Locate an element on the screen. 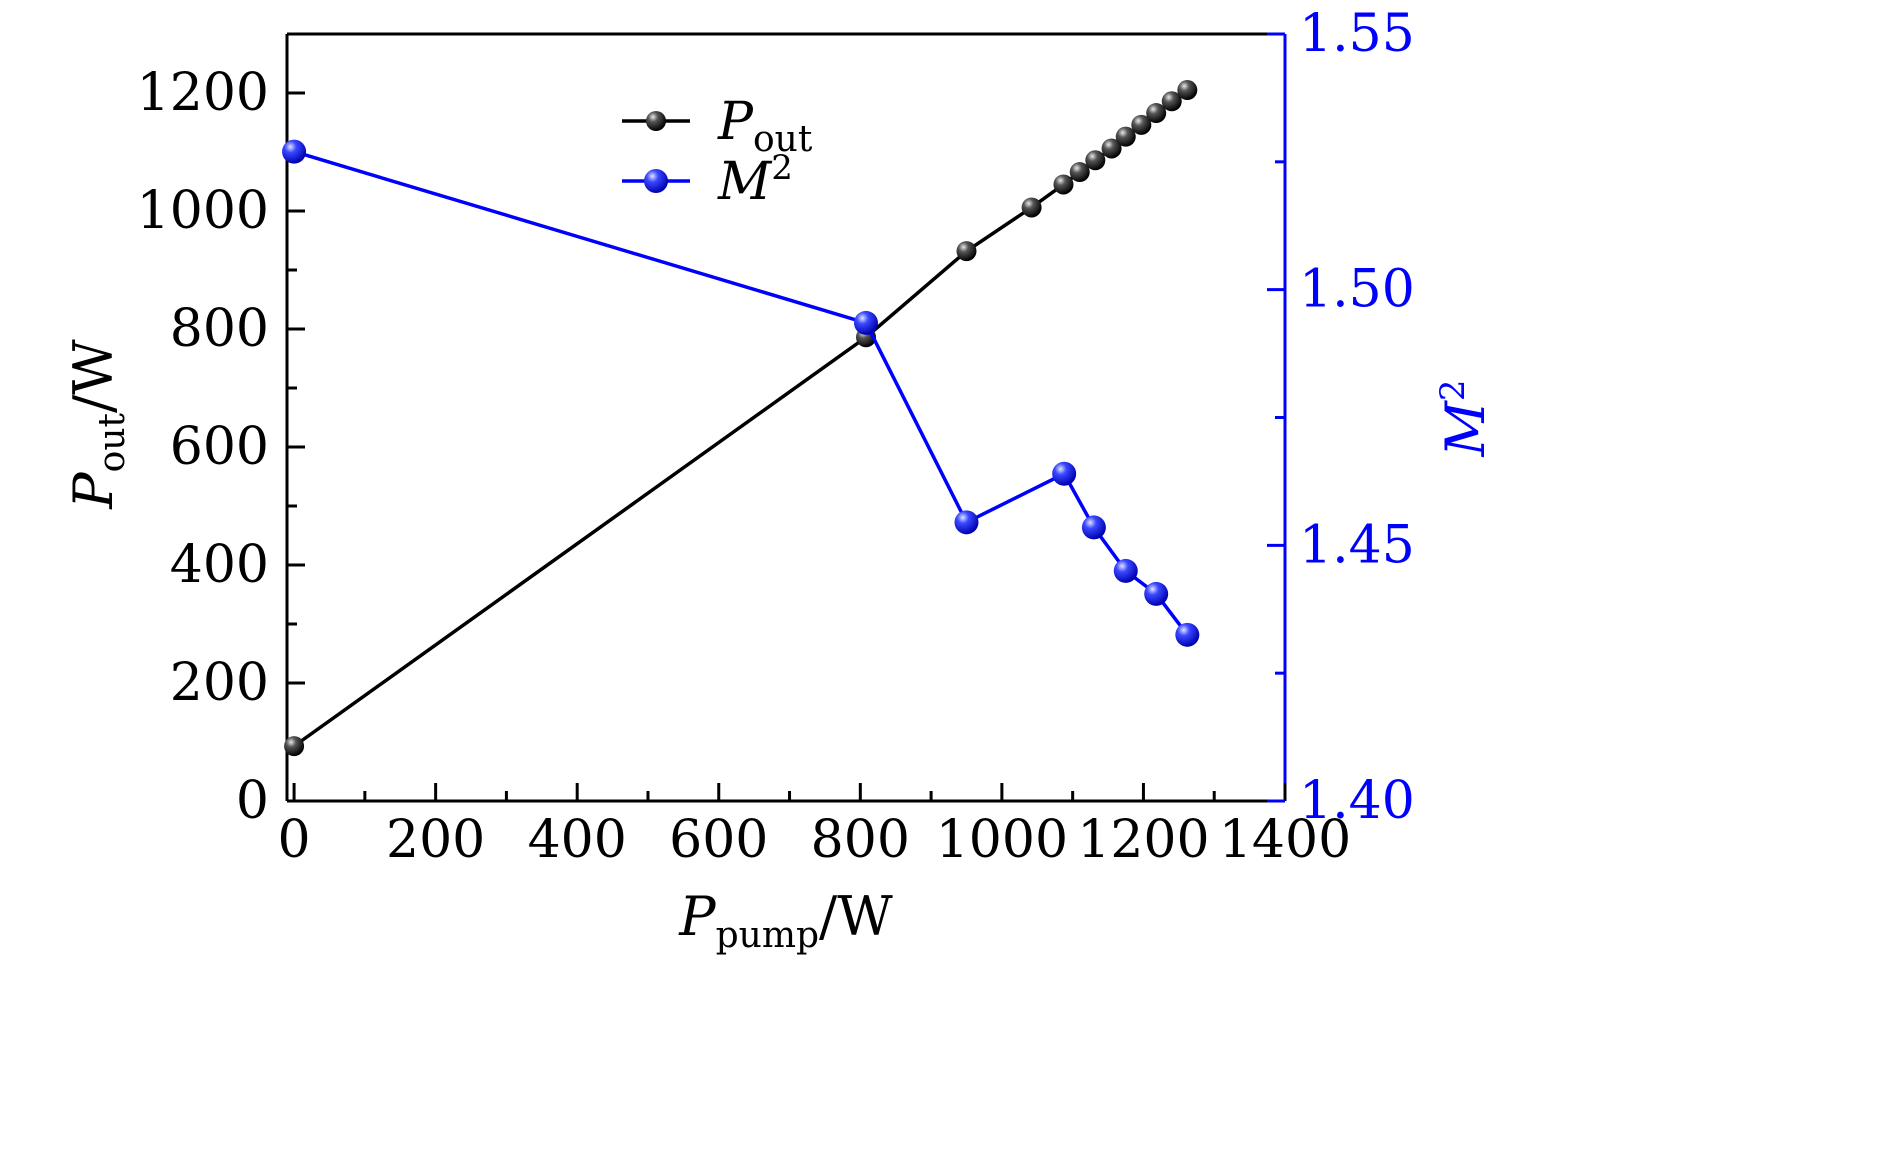 This screenshot has height=1158, width=1890. y-tick-label: 200 is located at coordinates (219, 683).